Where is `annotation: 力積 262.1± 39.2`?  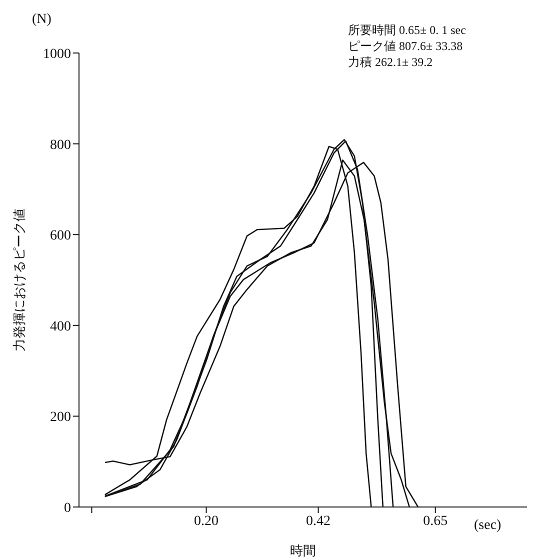
annotation: 力積 262.1± 39.2 is located at coordinates (390, 62).